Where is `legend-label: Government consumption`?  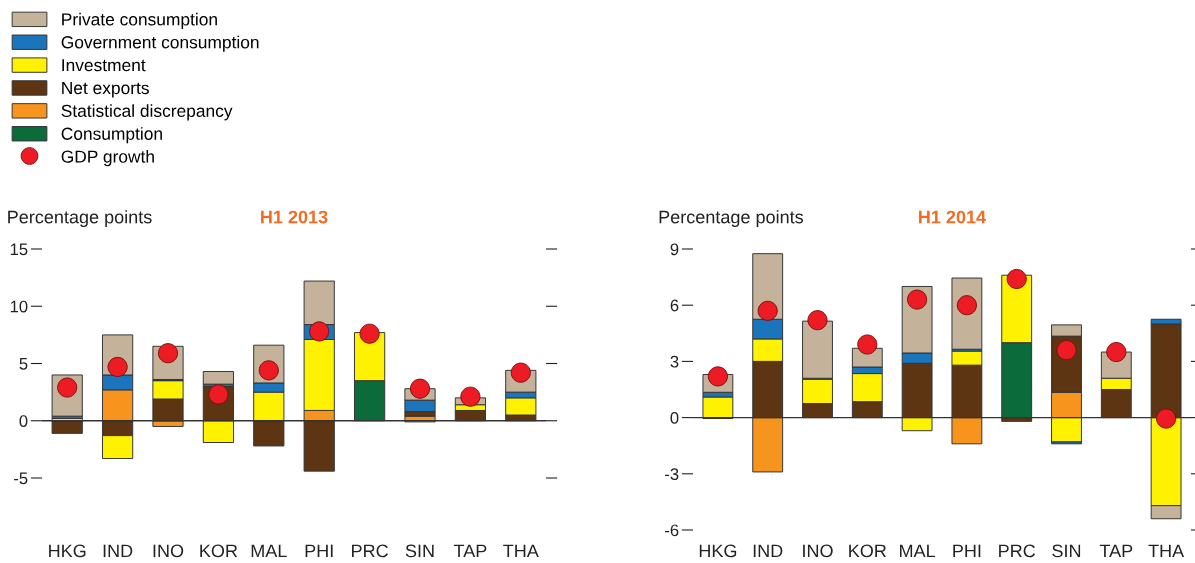
legend-label: Government consumption is located at coordinates (160, 43).